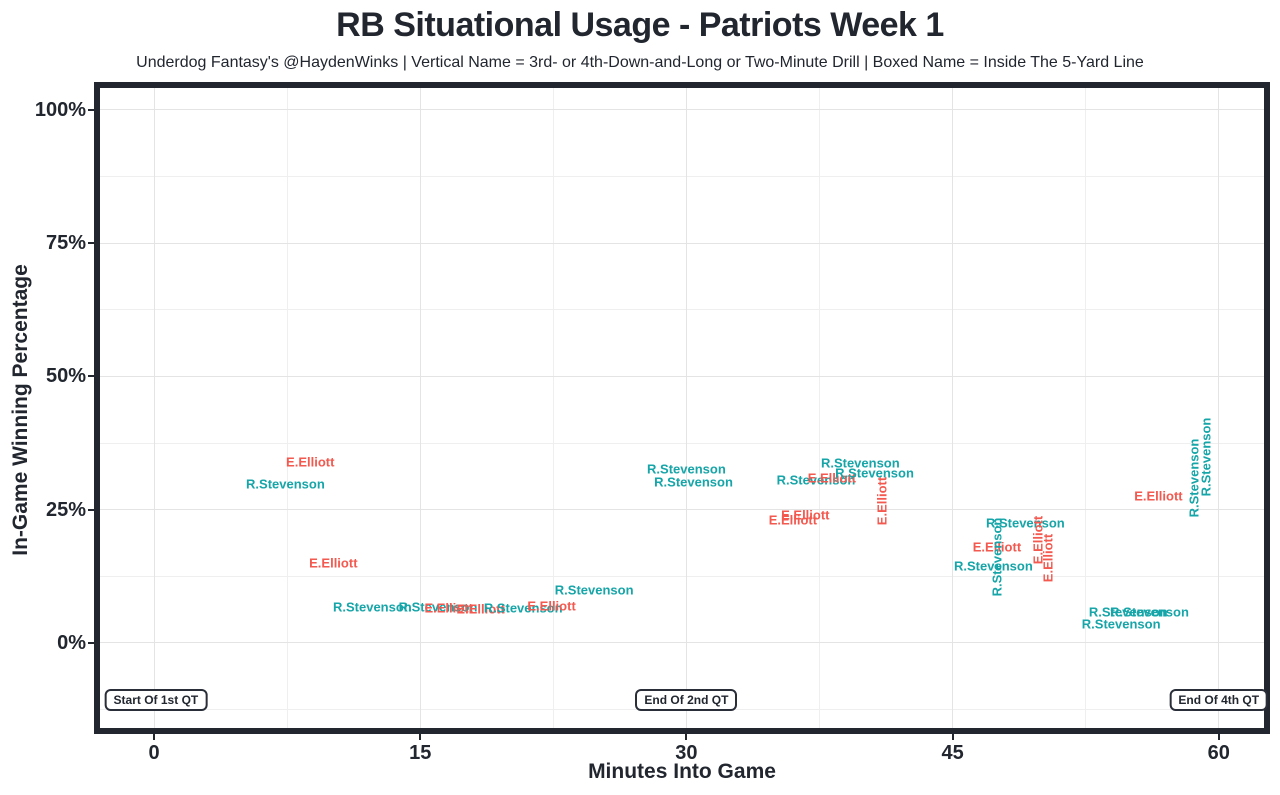 The image size is (1280, 795). I want to click on quarter-annotation: Start Of 1st QT, so click(156, 700).